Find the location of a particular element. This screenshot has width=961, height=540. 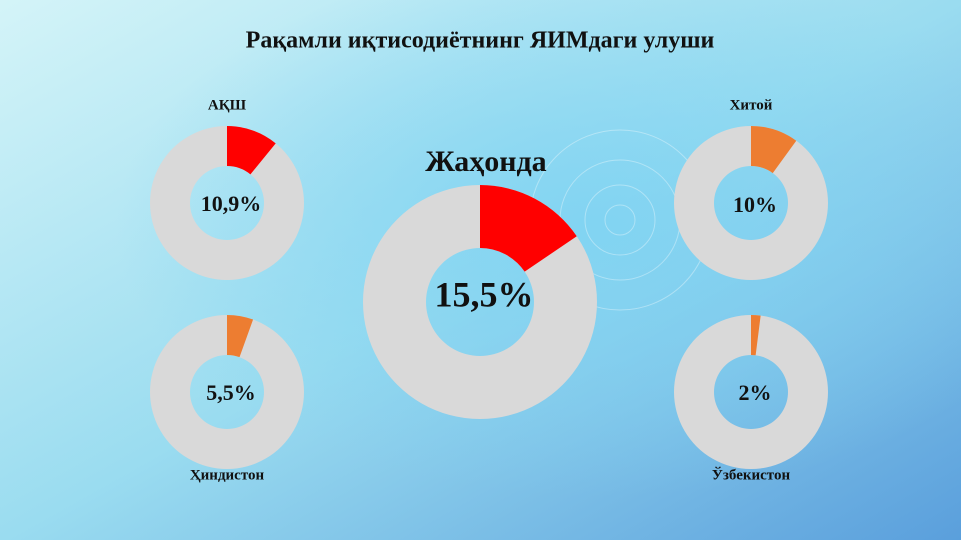

value-label: 10% is located at coordinates (755, 204).